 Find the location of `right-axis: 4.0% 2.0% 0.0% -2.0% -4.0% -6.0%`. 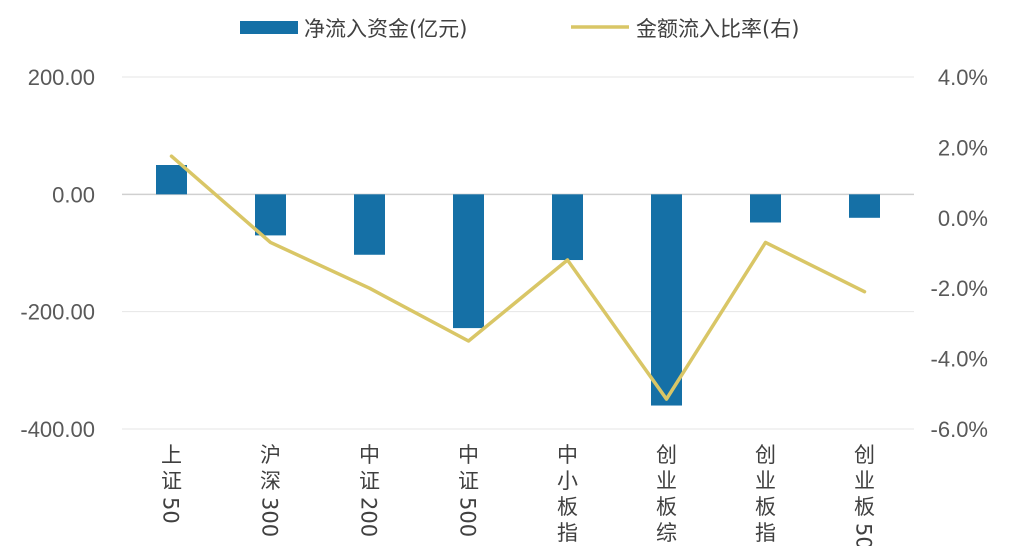

right-axis: 4.0% 2.0% 0.0% -2.0% -4.0% -6.0% is located at coordinates (959, 253).